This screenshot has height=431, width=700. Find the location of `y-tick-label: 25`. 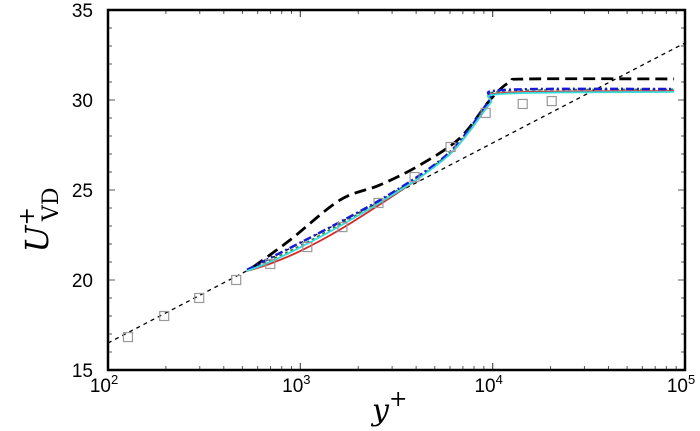

y-tick-label: 25 is located at coordinates (82, 191).